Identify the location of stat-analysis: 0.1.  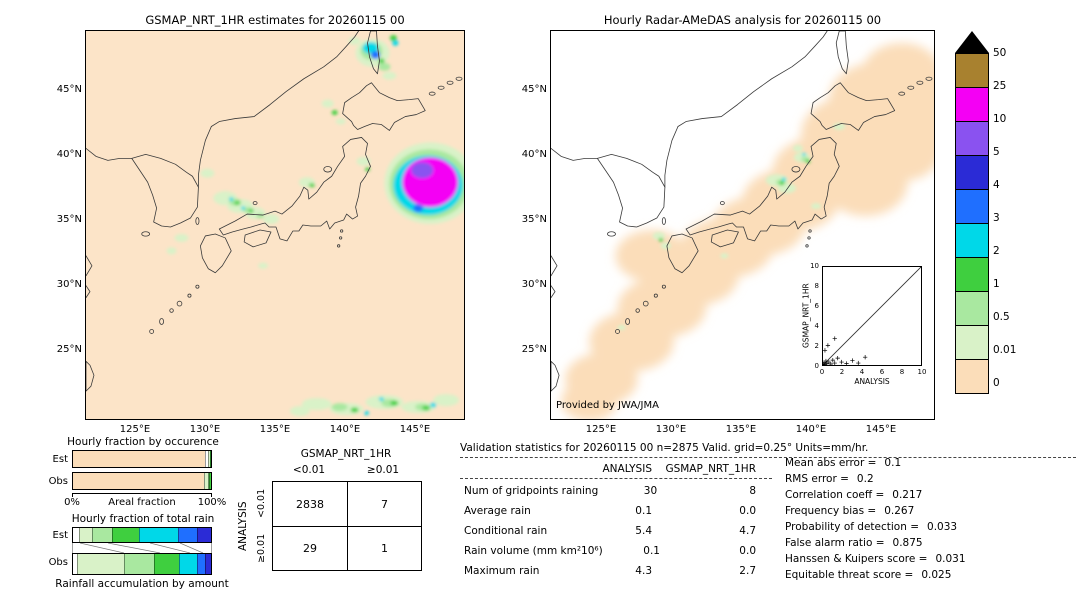
(643, 511).